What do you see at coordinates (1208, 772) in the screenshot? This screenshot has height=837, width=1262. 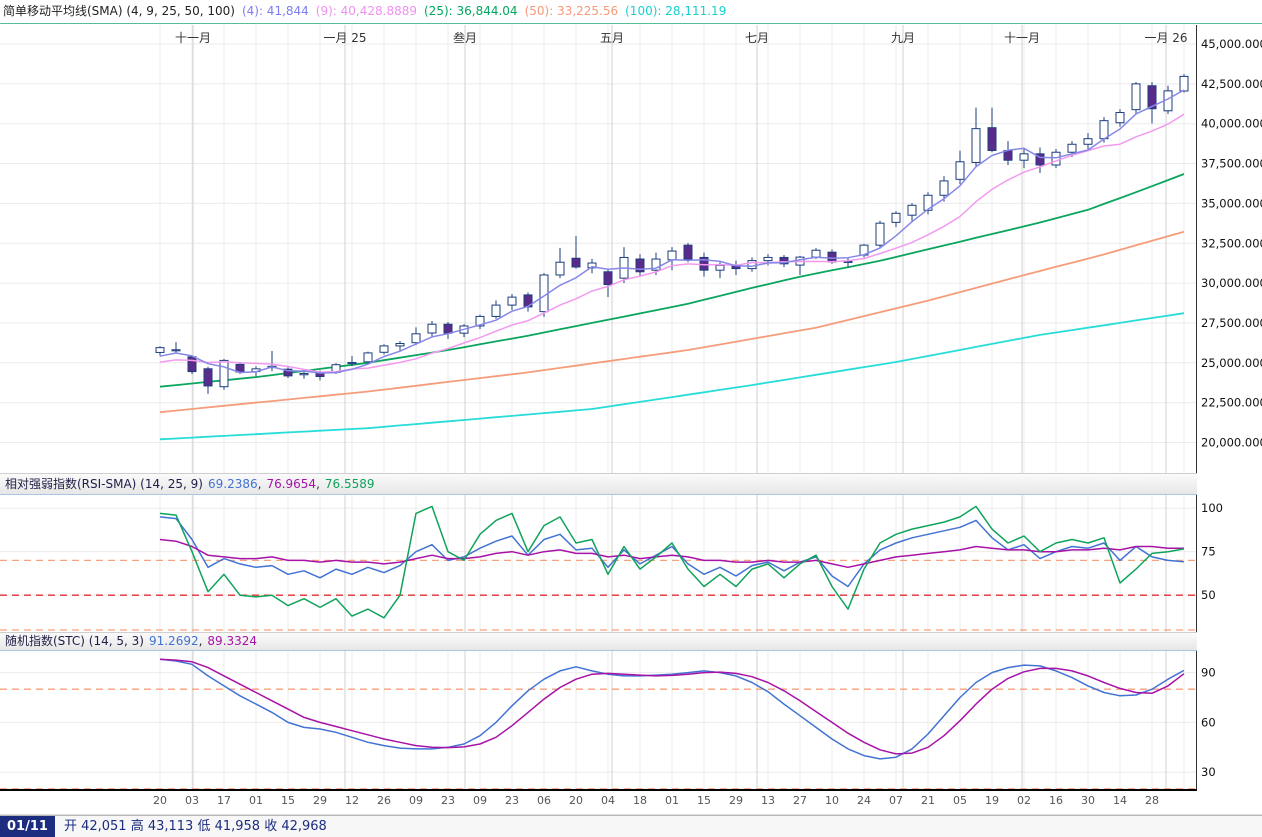 I see `svg-text: 30` at bounding box center [1208, 772].